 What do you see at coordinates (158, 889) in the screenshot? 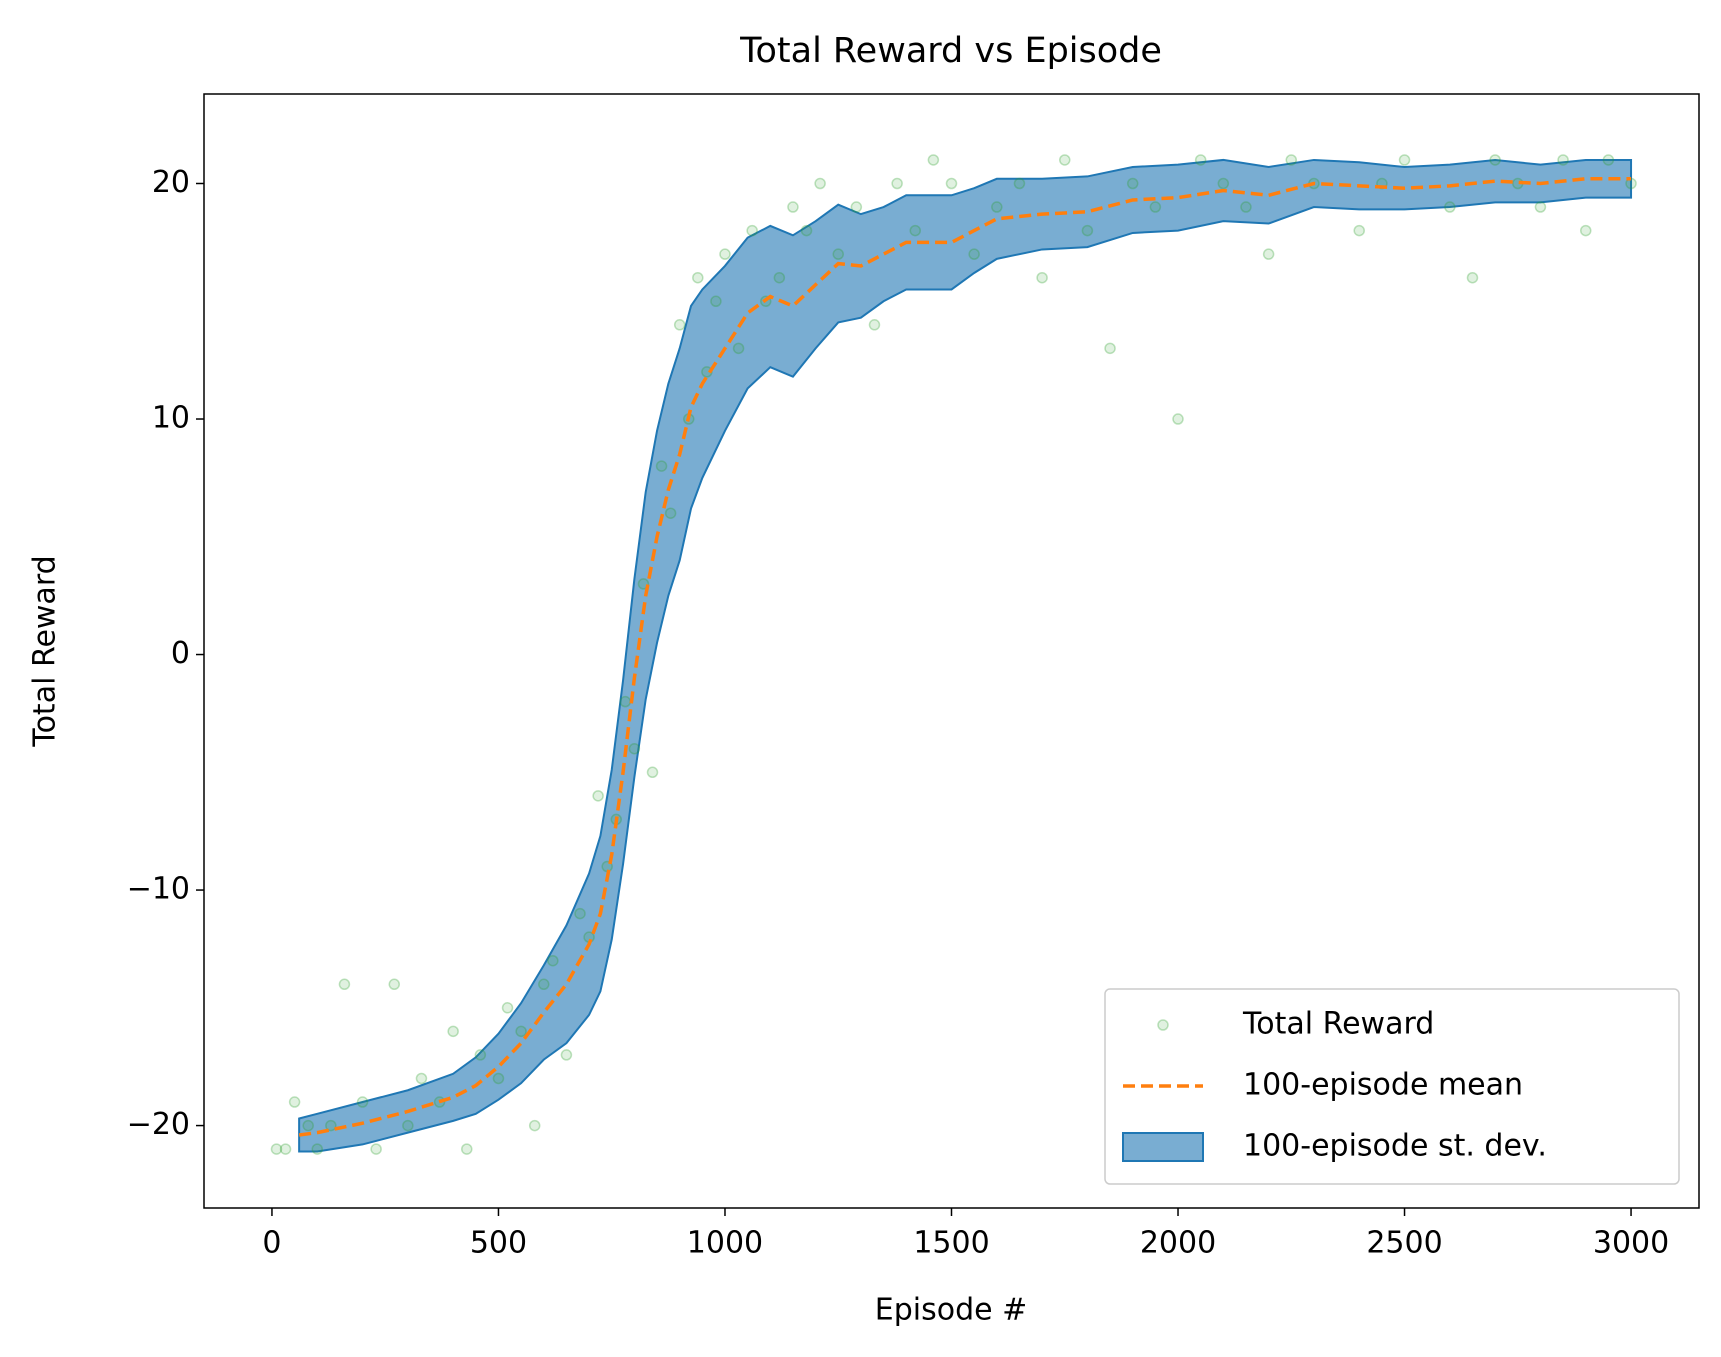
I see `y-tick-label: −10` at bounding box center [158, 889].